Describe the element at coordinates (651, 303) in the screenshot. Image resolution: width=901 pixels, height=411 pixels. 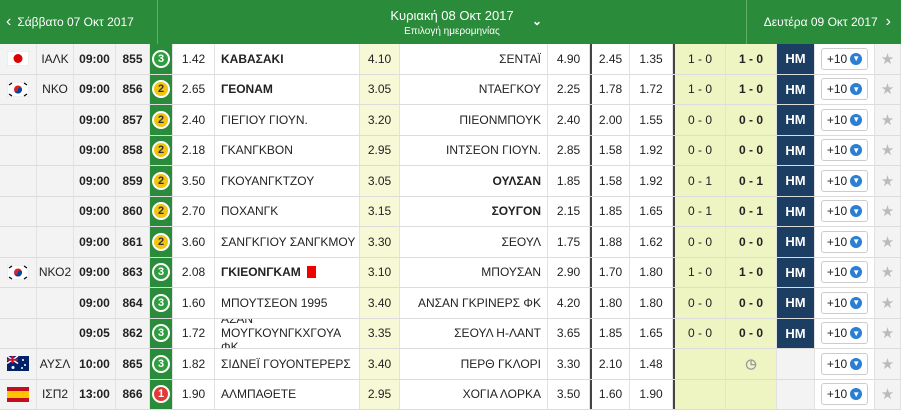
I see `dc2-cell: 1.80` at that location.